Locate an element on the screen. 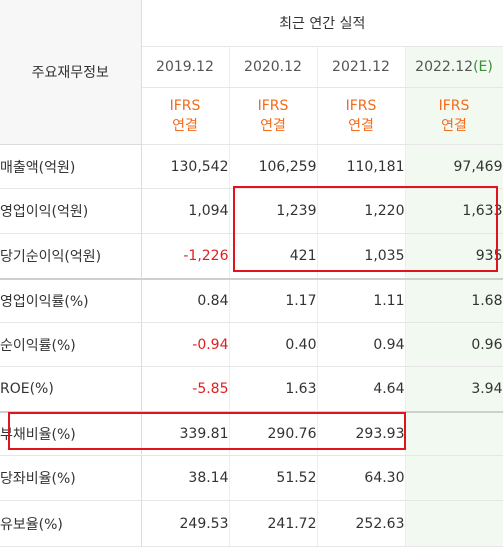 The image size is (503, 547). value-cell: 421 is located at coordinates (273, 256).